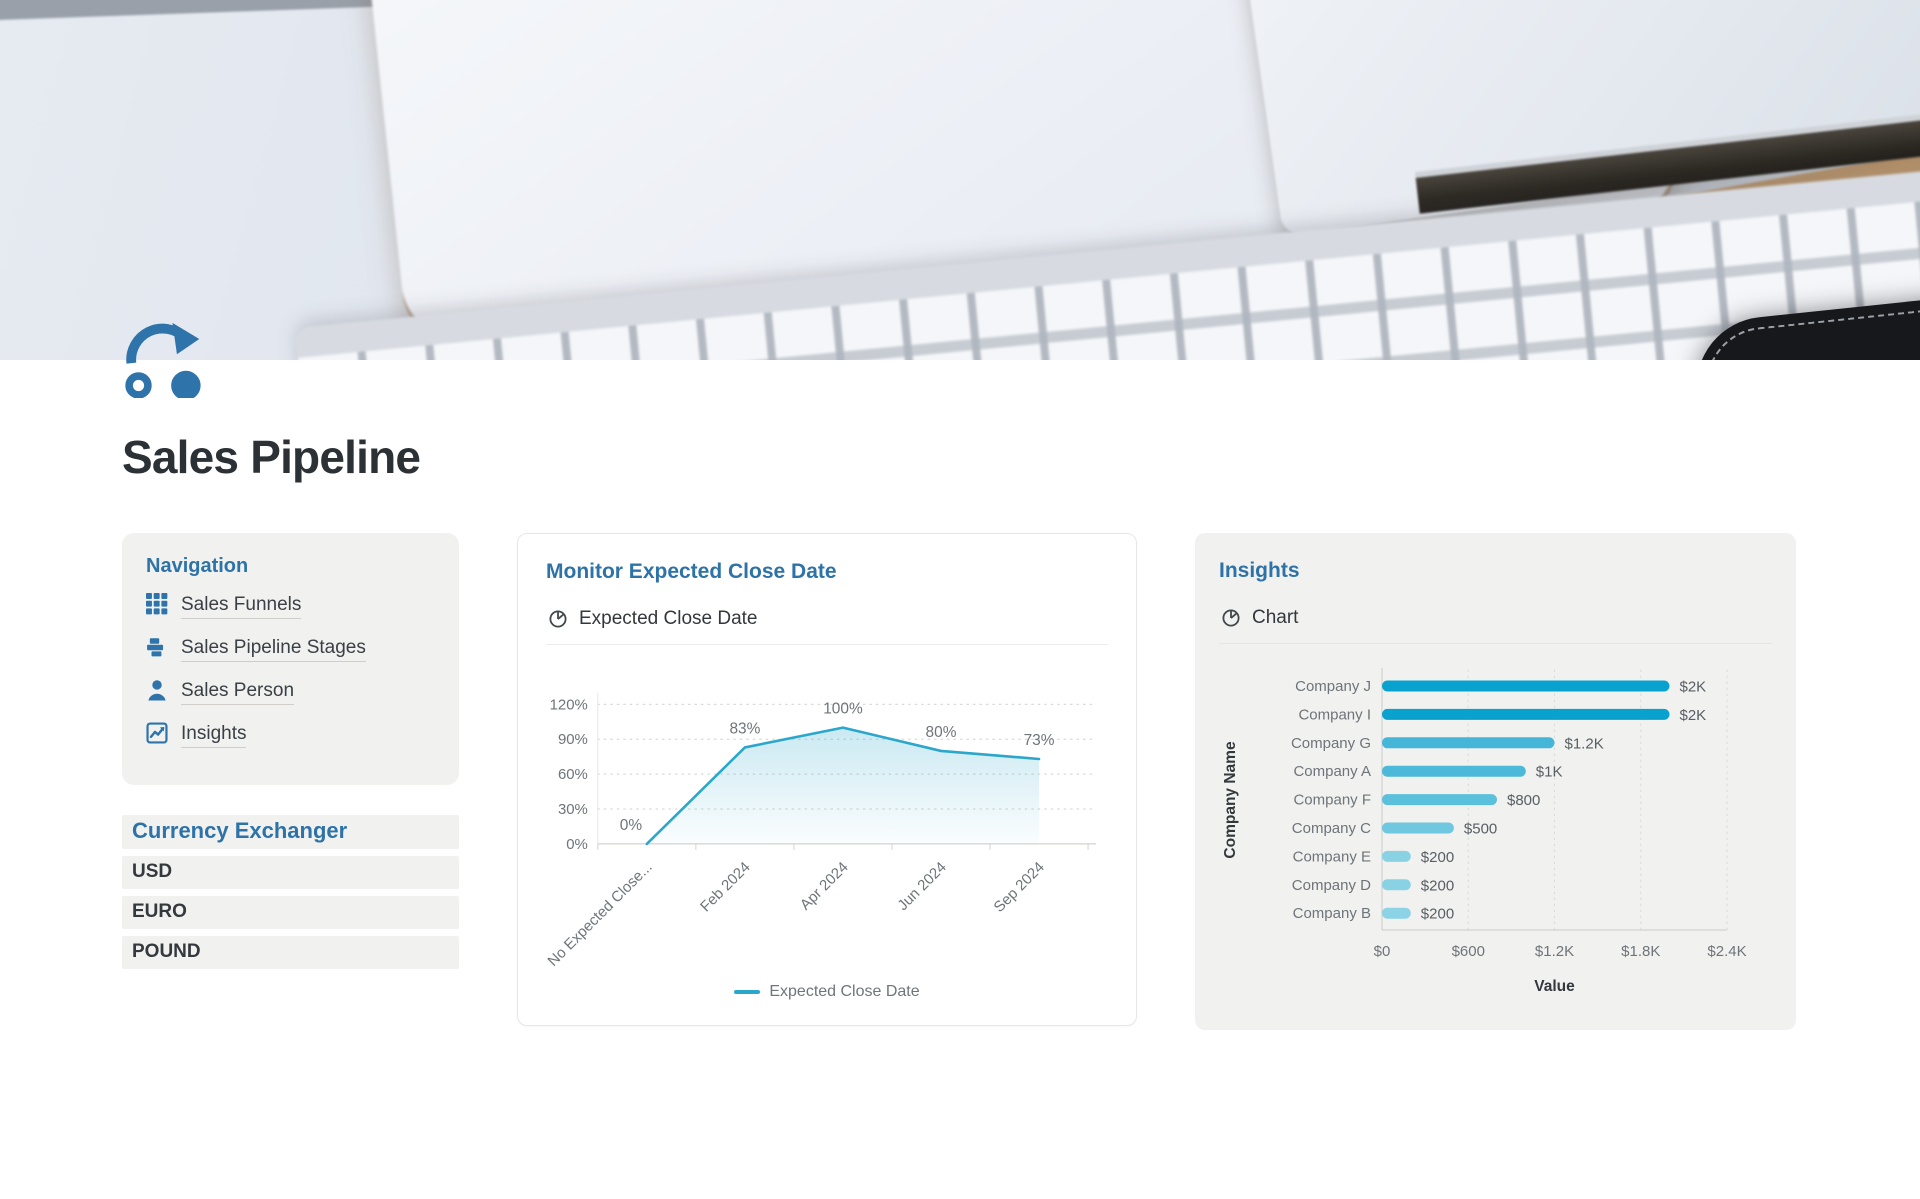 This screenshot has width=1920, height=1199. I want to click on nav-item-label: Sales Pipeline Stages, so click(273, 649).